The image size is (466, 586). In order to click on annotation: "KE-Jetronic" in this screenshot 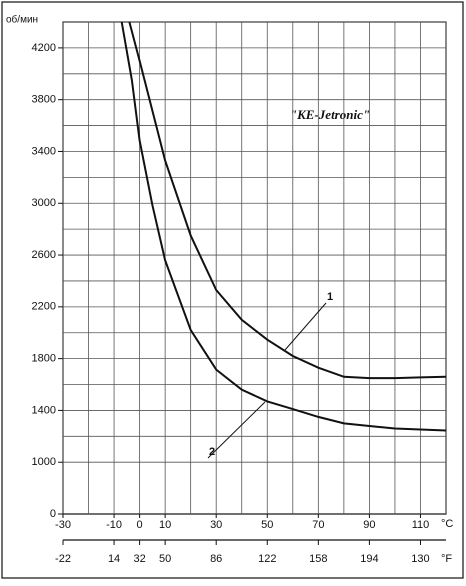, I will do `click(330, 114)`.